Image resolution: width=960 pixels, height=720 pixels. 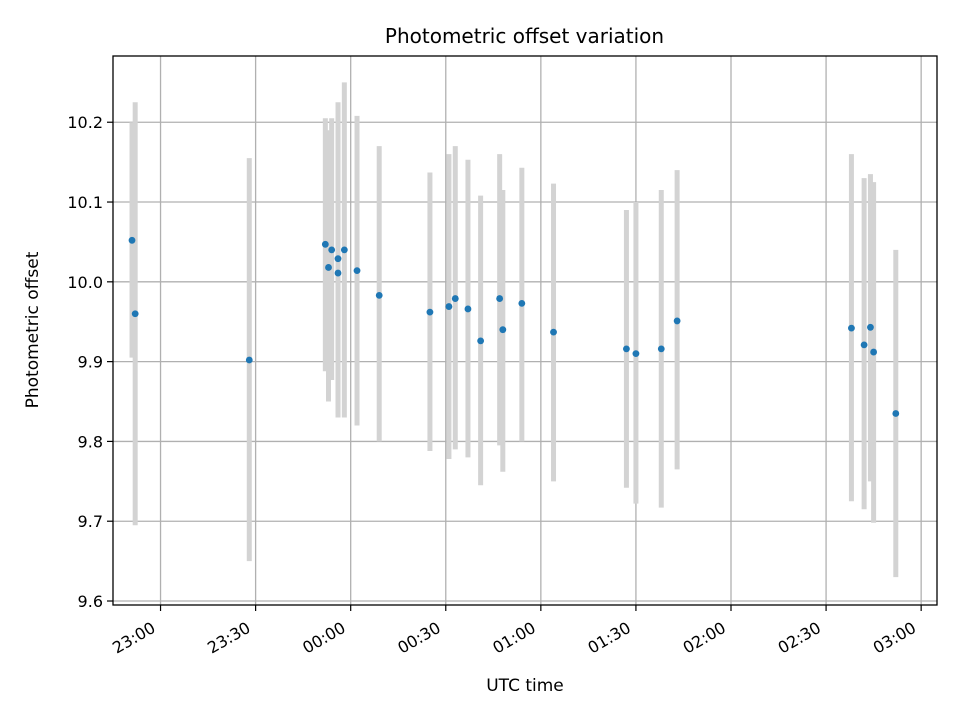 I want to click on x-tick-label: 02:00, so click(x=704, y=638).